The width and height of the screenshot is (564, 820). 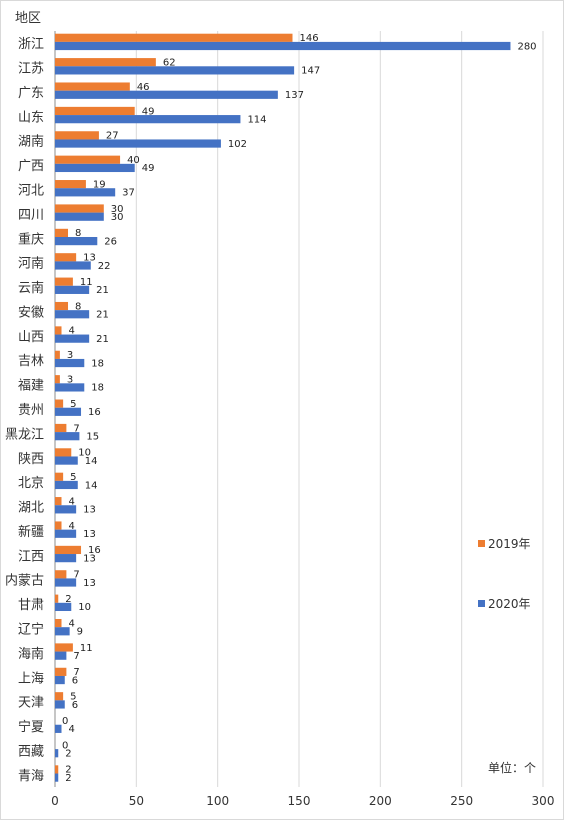 I want to click on x-tick-label: 100, so click(x=217, y=801).